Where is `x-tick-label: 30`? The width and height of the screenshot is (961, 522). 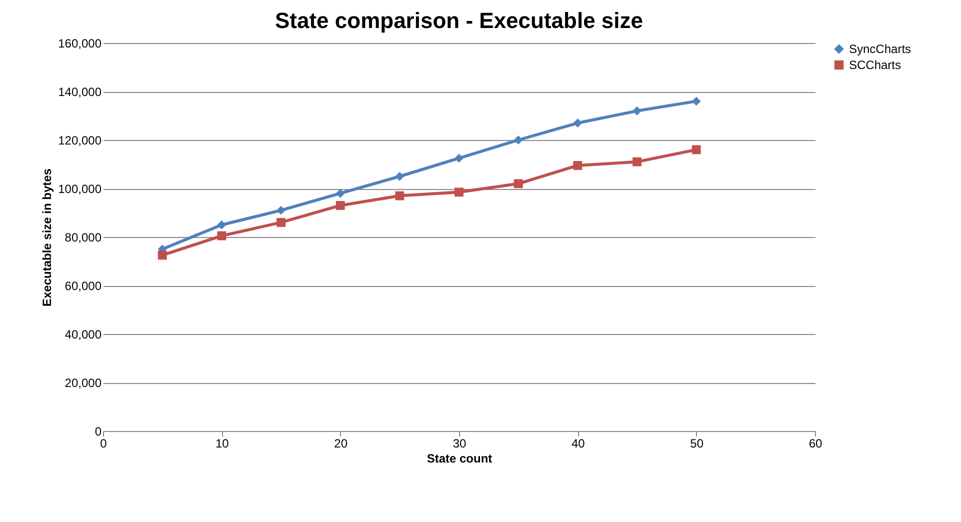 x-tick-label: 30 is located at coordinates (459, 443).